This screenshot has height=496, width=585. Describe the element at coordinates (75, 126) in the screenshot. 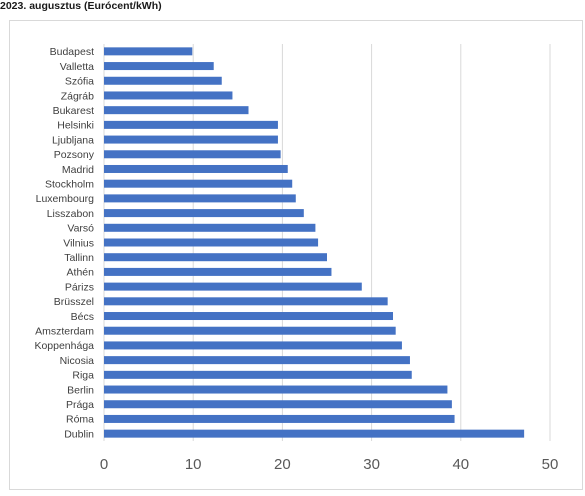

I see `category-label: Helsinki` at that location.